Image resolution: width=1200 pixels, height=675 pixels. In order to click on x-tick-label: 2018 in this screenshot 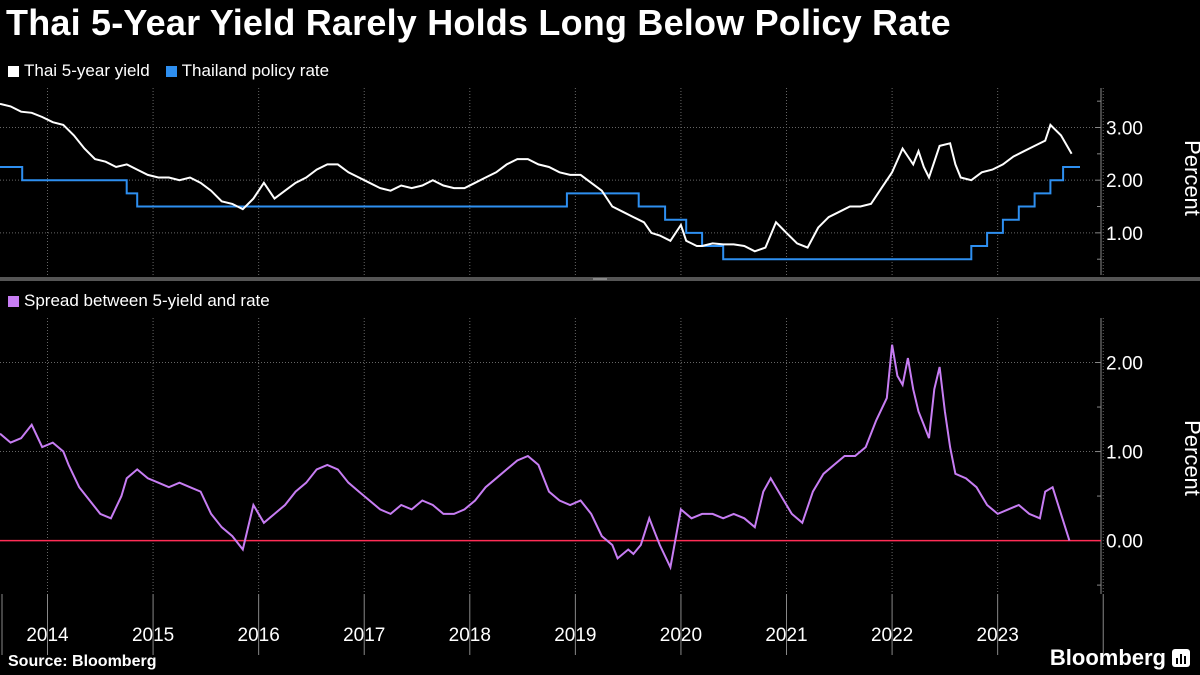, I will do `click(470, 635)`.